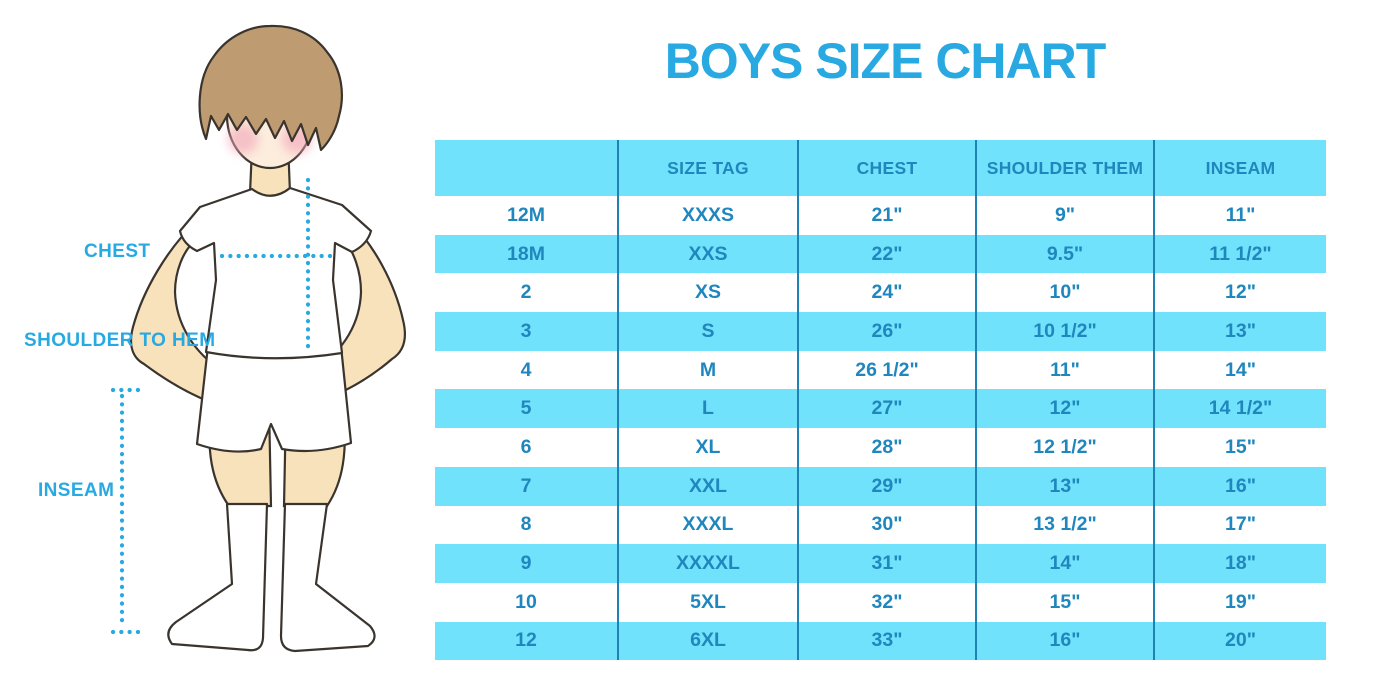 This screenshot has width=1400, height=700. I want to click on table-cell: XXXXL, so click(708, 563).